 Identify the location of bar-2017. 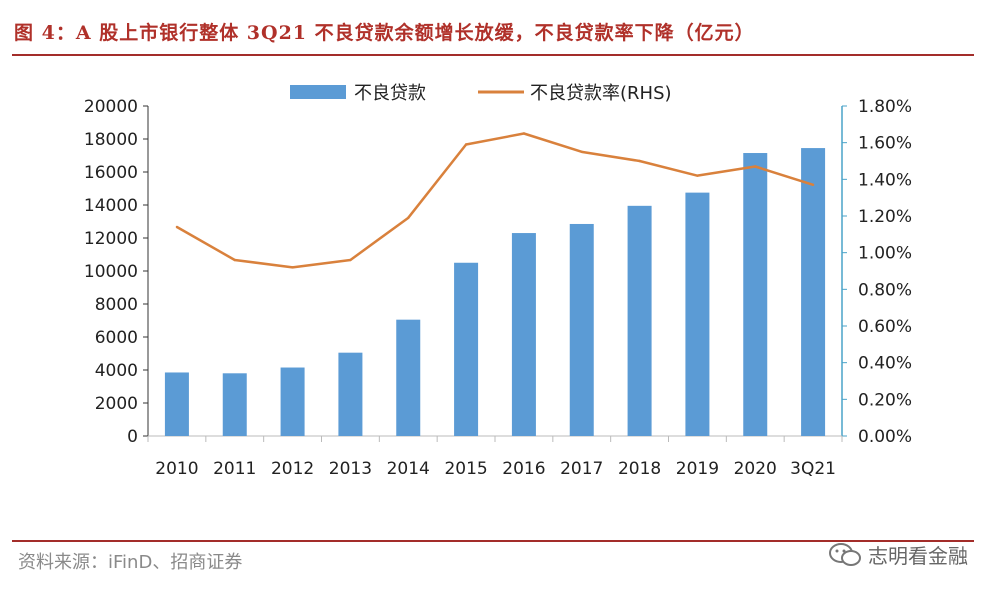
(581, 329).